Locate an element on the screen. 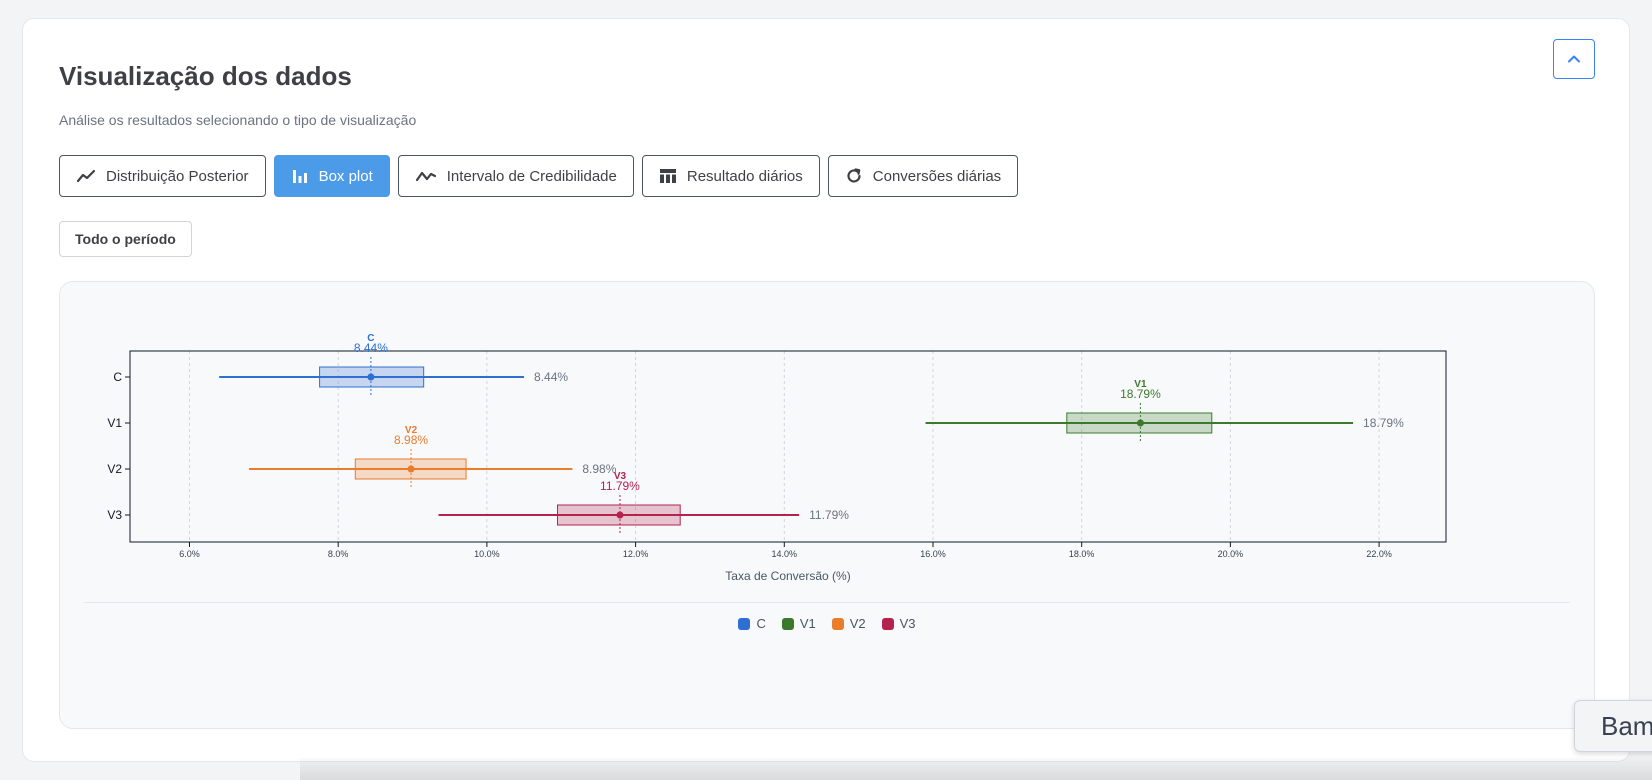 Image resolution: width=1652 pixels, height=780 pixels. tab-label: Box plot is located at coordinates (345, 176).